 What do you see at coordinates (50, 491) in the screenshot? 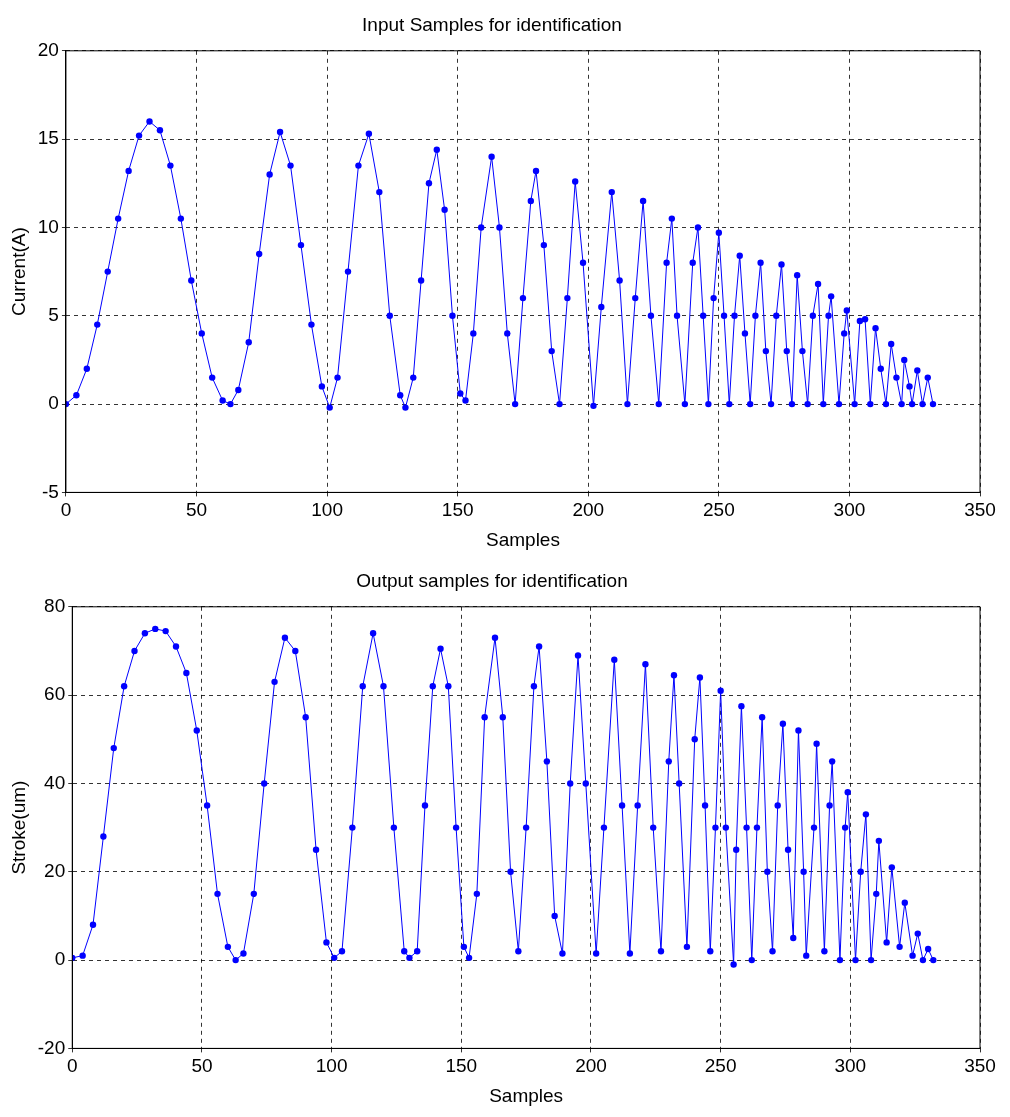
I see `y-tick-label: -5` at bounding box center [50, 491].